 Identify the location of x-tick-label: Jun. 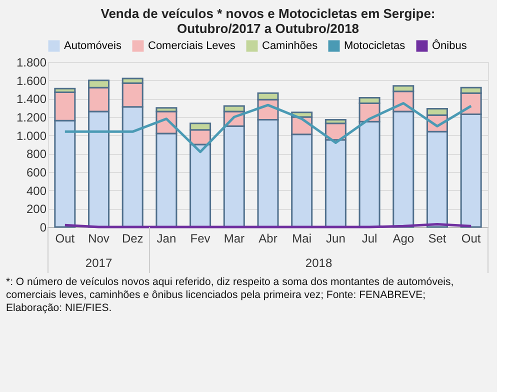
(336, 239).